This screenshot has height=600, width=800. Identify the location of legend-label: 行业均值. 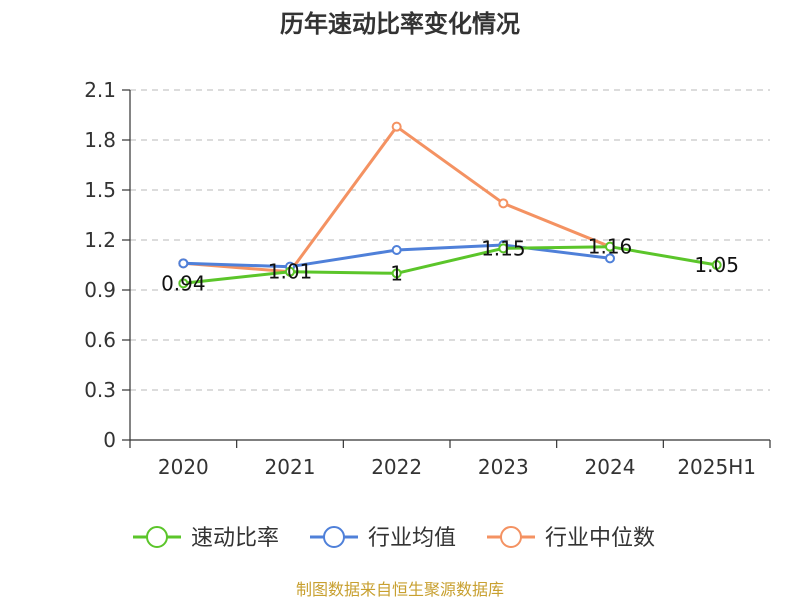
(412, 538).